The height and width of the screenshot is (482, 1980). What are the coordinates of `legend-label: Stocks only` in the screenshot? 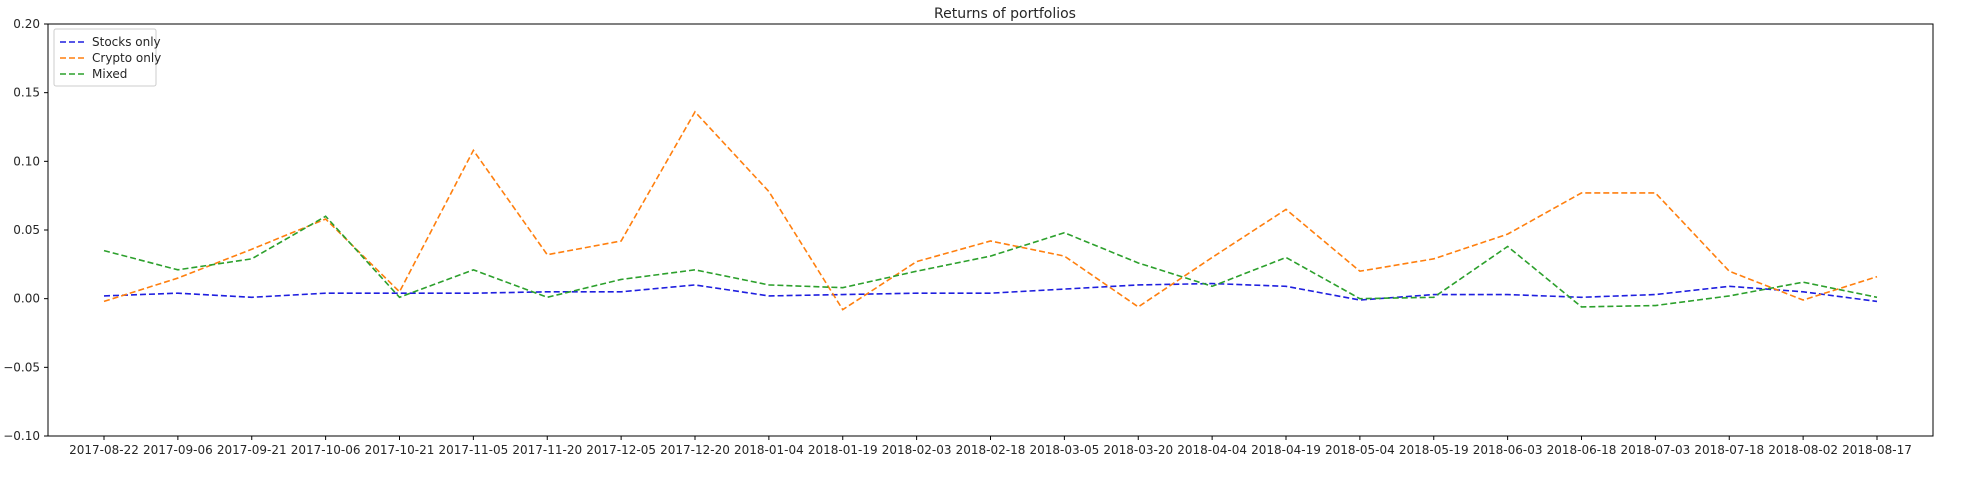 It's located at (126, 42).